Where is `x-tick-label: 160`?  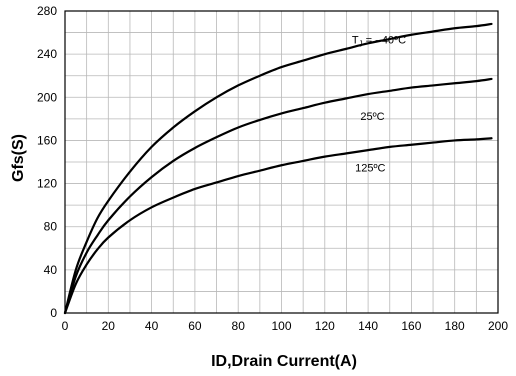 x-tick-label: 160 is located at coordinates (411, 326).